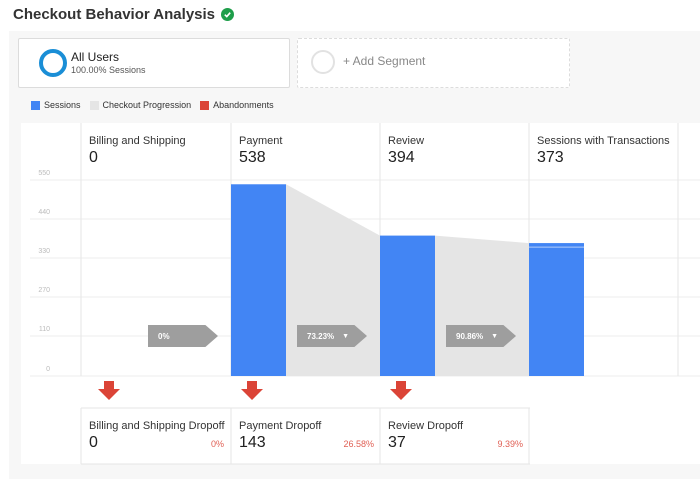 The width and height of the screenshot is (700, 479). I want to click on legend-item-abandonments: Abandonments, so click(237, 105).